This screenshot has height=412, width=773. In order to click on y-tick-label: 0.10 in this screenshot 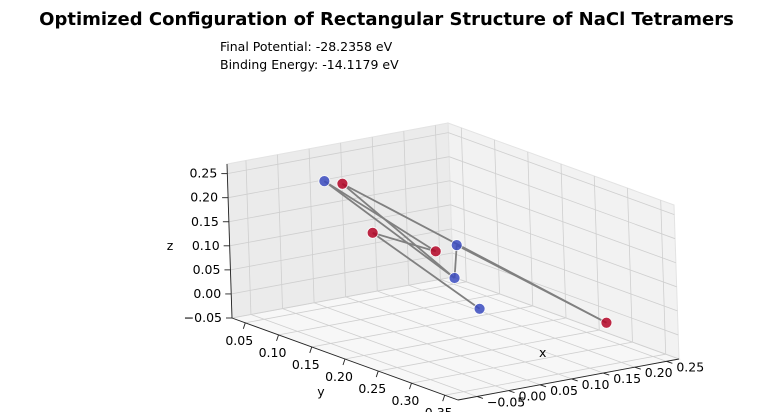, I will do `click(273, 352)`.